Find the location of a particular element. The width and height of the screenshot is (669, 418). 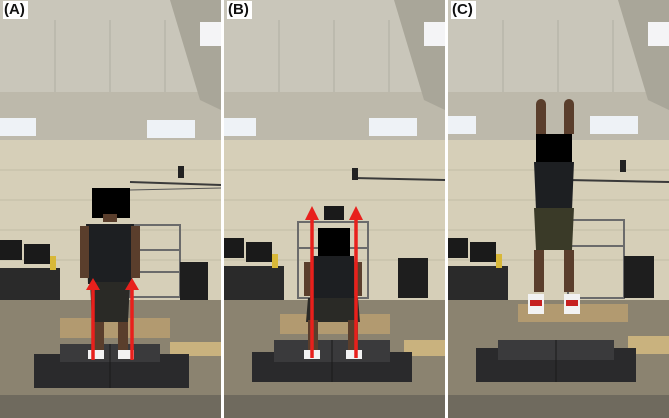

panel-label: (B) is located at coordinates (239, 10).